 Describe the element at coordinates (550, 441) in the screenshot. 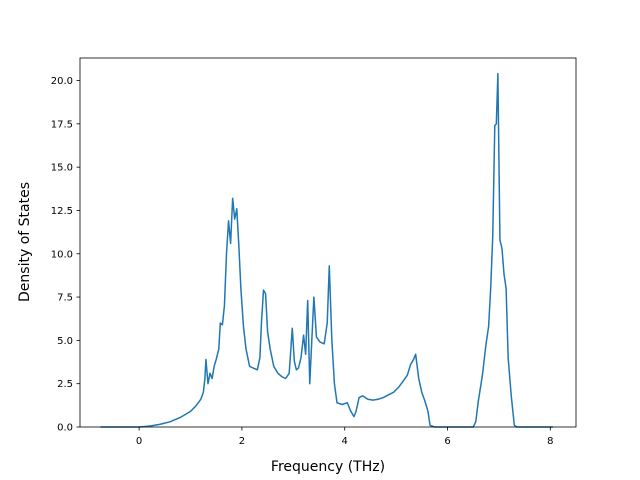

I see `x-tick-label: 8` at that location.